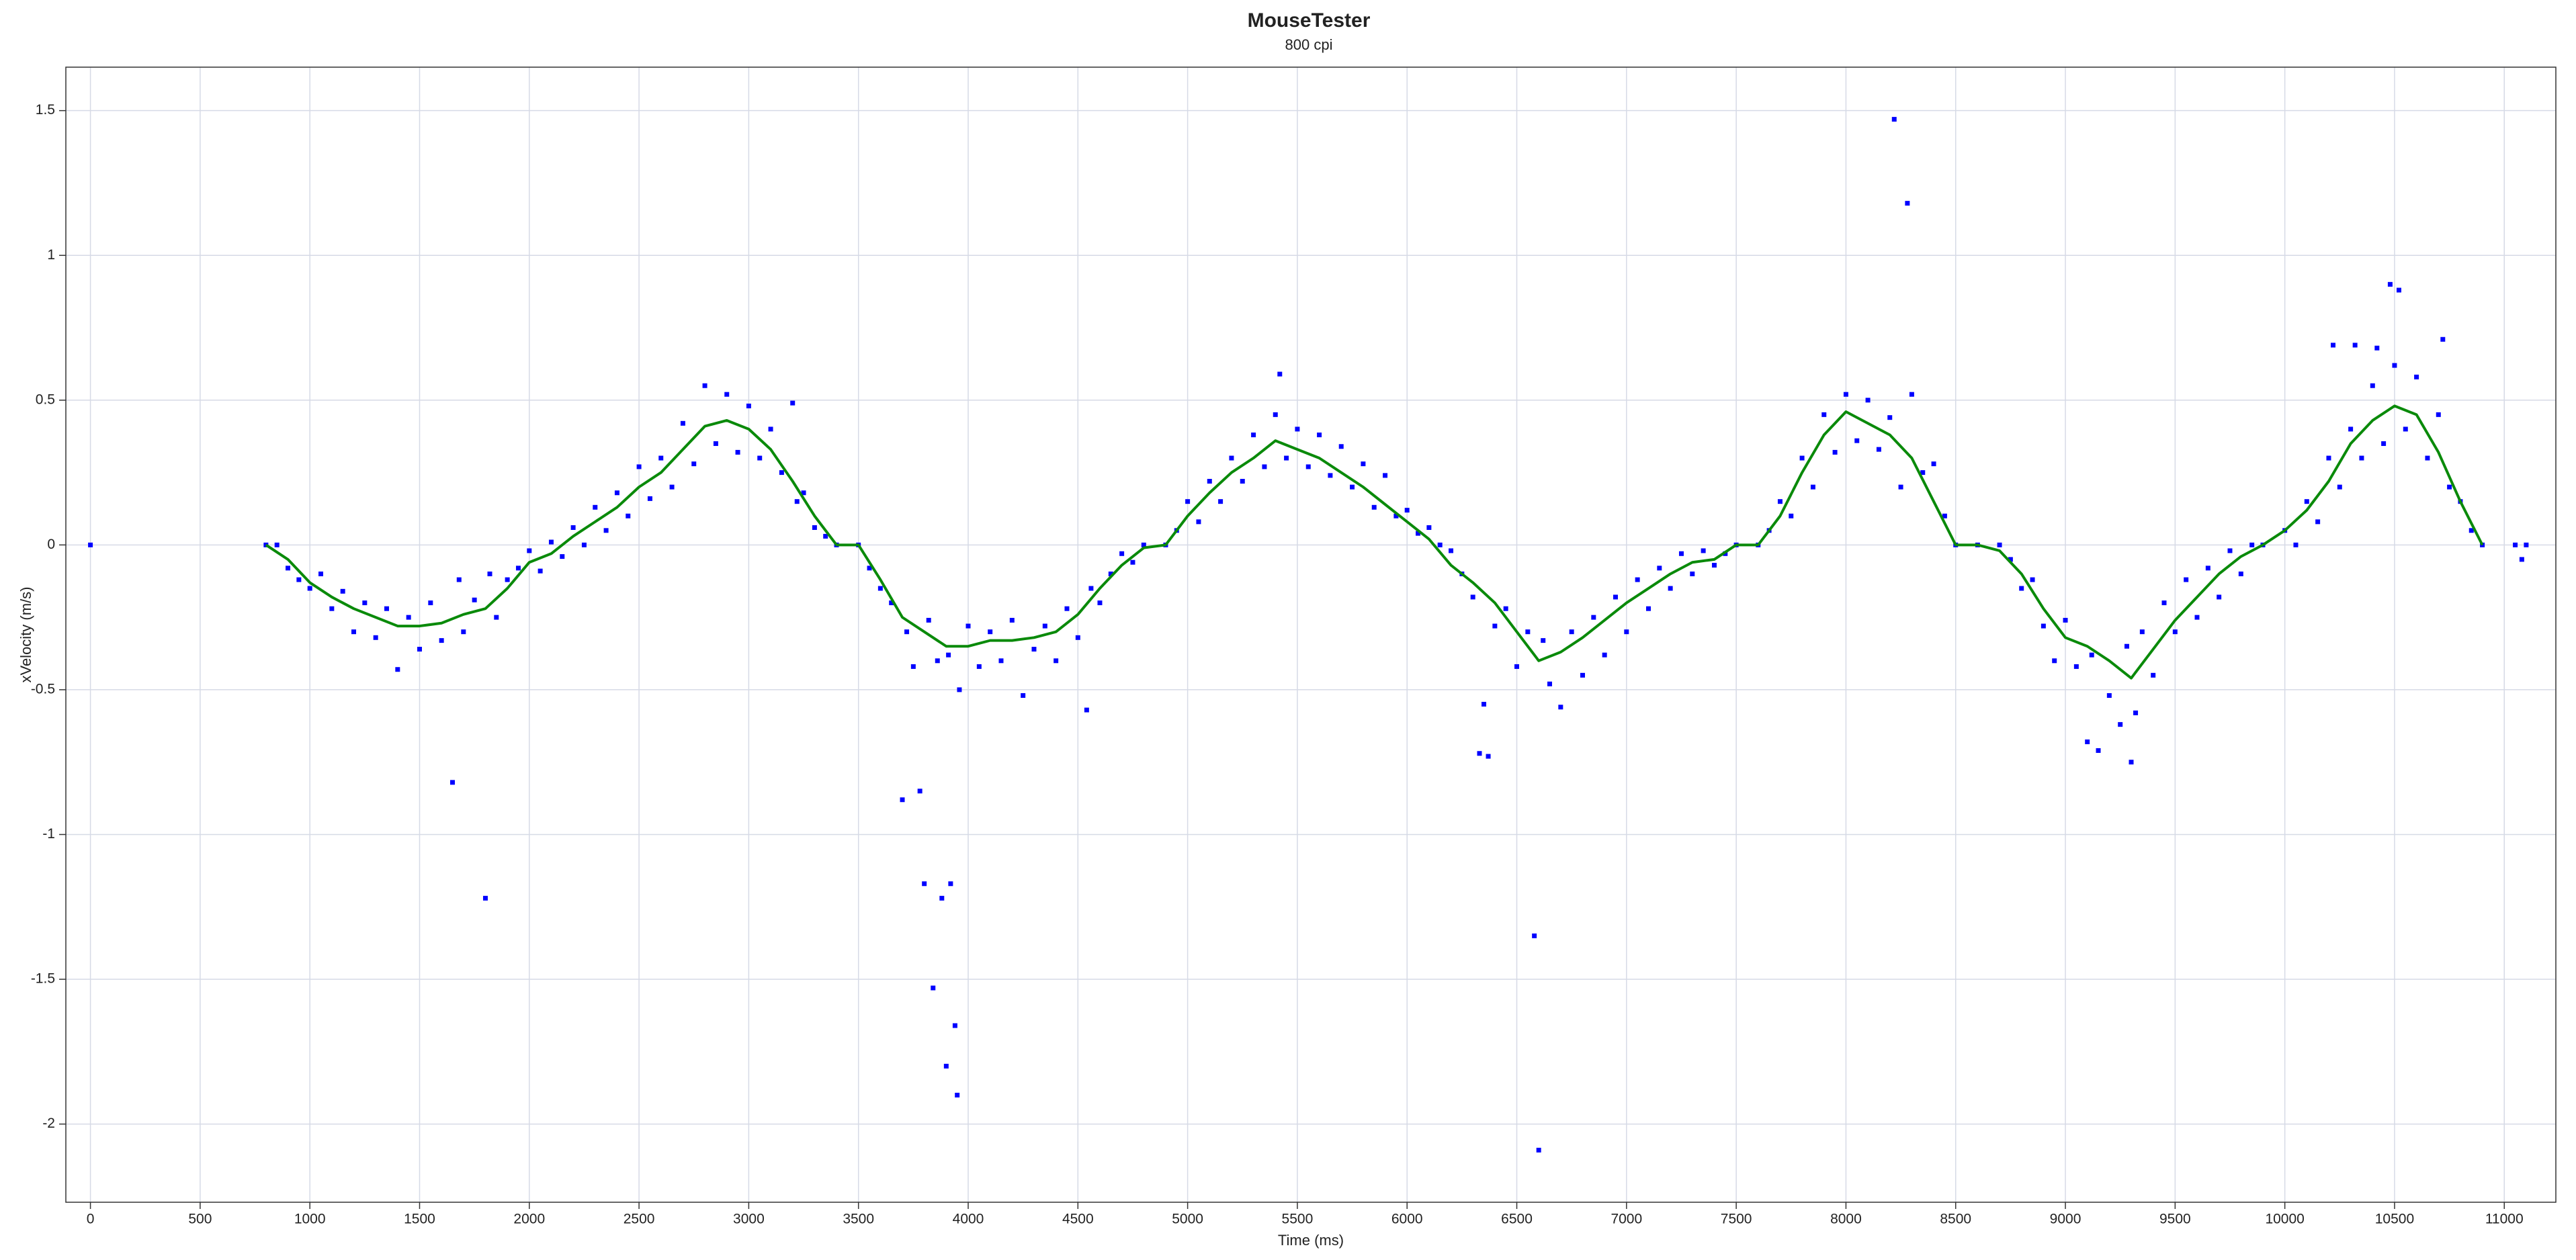 This screenshot has width=2576, height=1260. I want to click on x-tick-label: 3500, so click(858, 1220).